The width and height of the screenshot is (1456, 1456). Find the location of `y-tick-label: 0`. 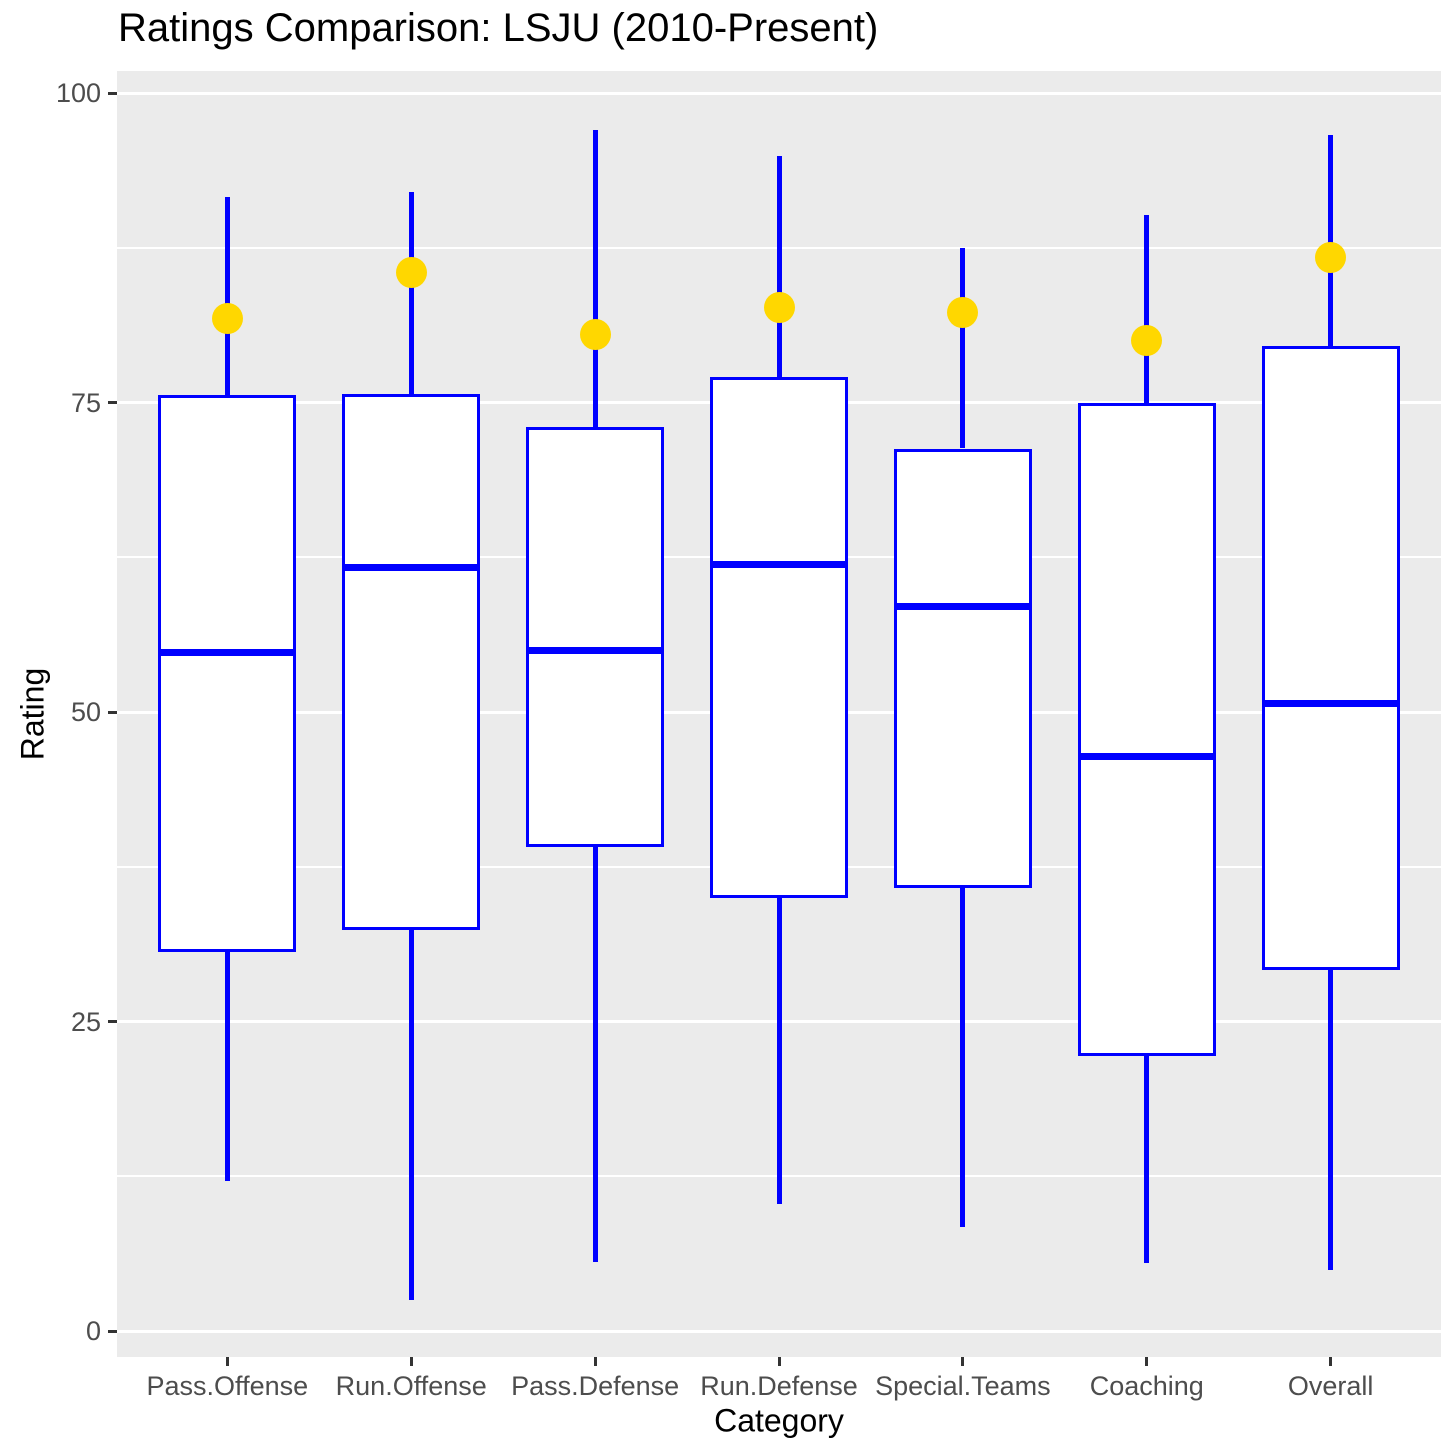

y-tick-label: 0 is located at coordinates (93, 1331).